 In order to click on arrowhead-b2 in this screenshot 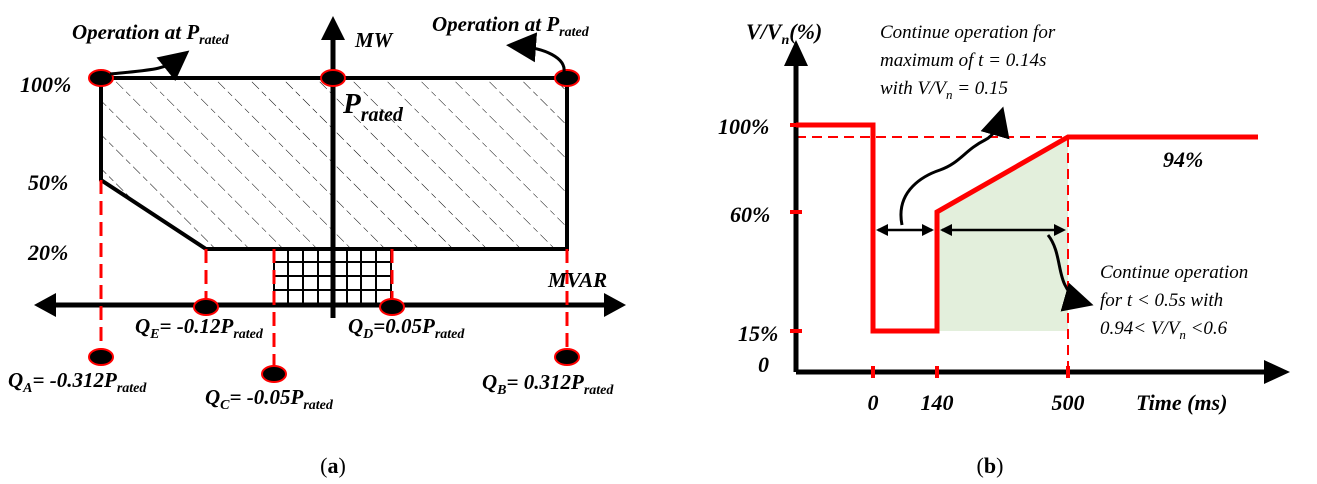, I will do `click(1060, 230)`.